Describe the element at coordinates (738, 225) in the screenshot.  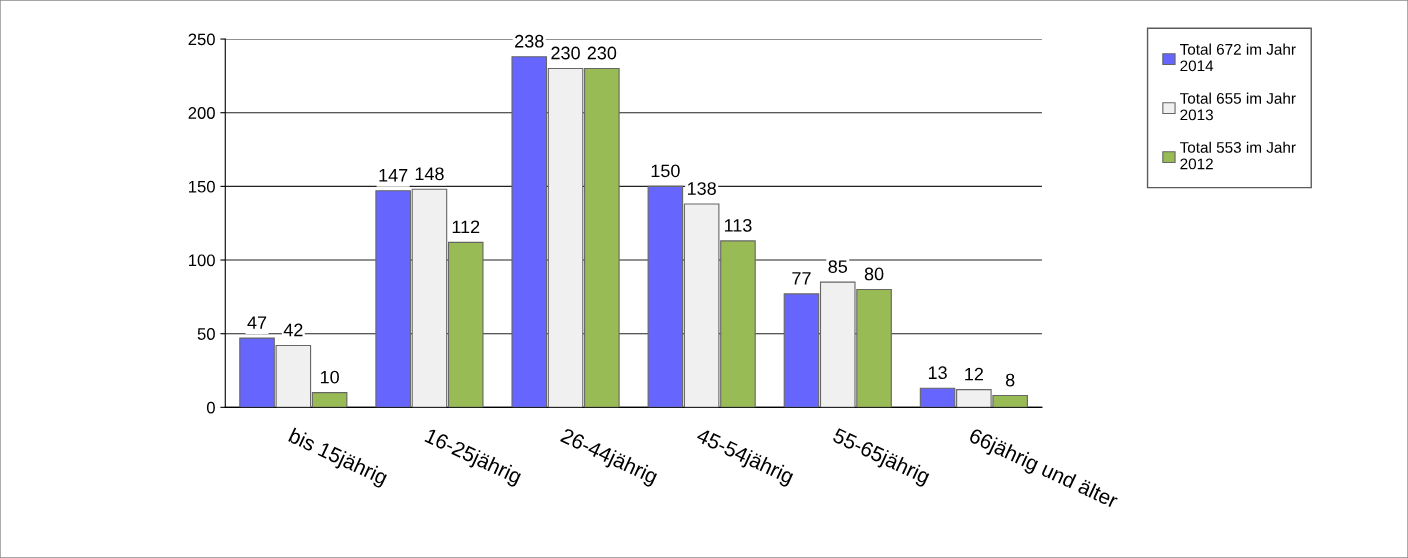
I see `data-label: 113` at that location.